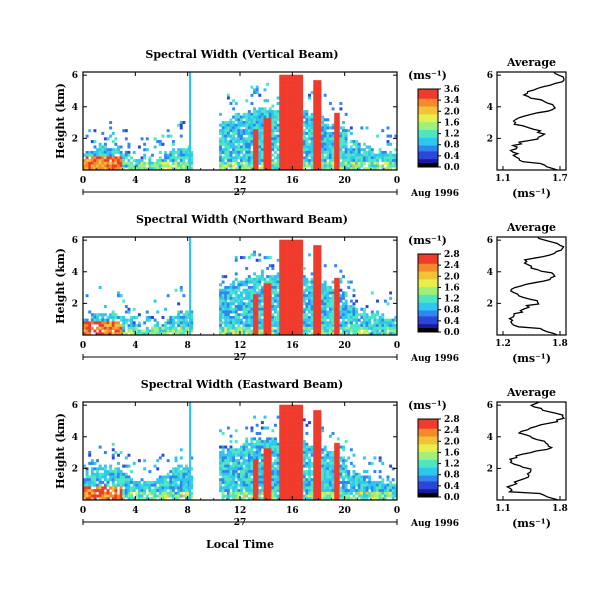 The height and width of the screenshot is (598, 615). What do you see at coordinates (452, 266) in the screenshot?
I see `colorbar-tick-label: 2.4` at bounding box center [452, 266].